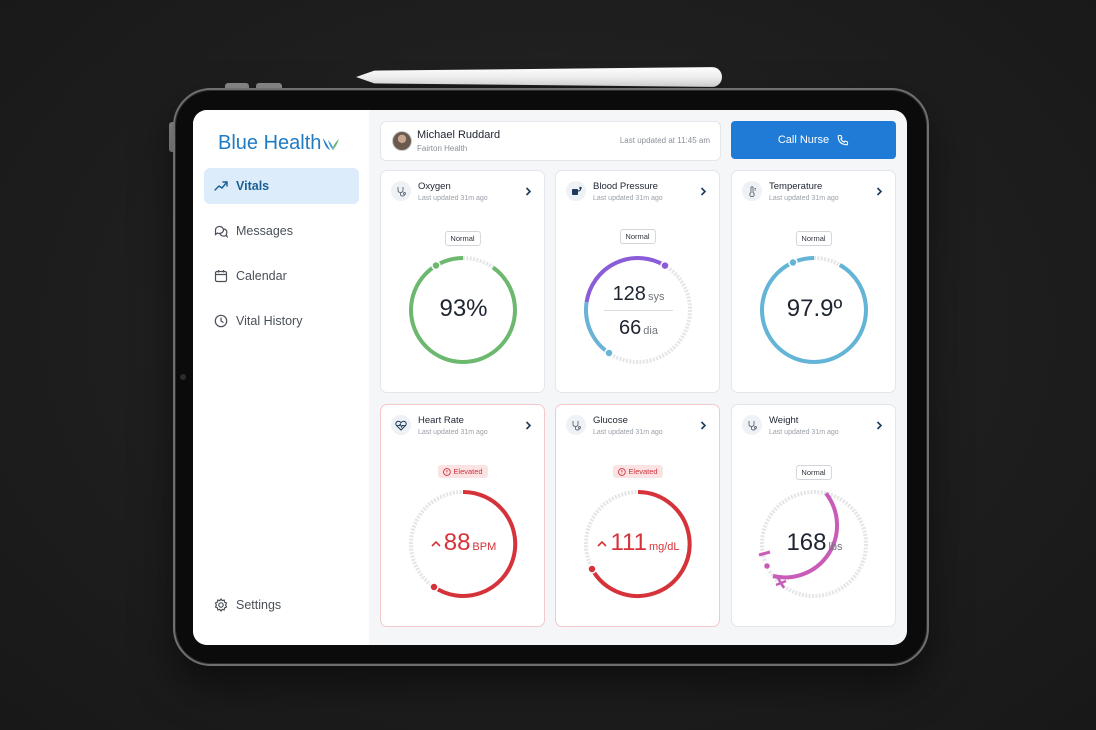 This screenshot has height=730, width=1096. Describe the element at coordinates (221, 186) in the screenshot. I see `trend-up-icon` at that location.